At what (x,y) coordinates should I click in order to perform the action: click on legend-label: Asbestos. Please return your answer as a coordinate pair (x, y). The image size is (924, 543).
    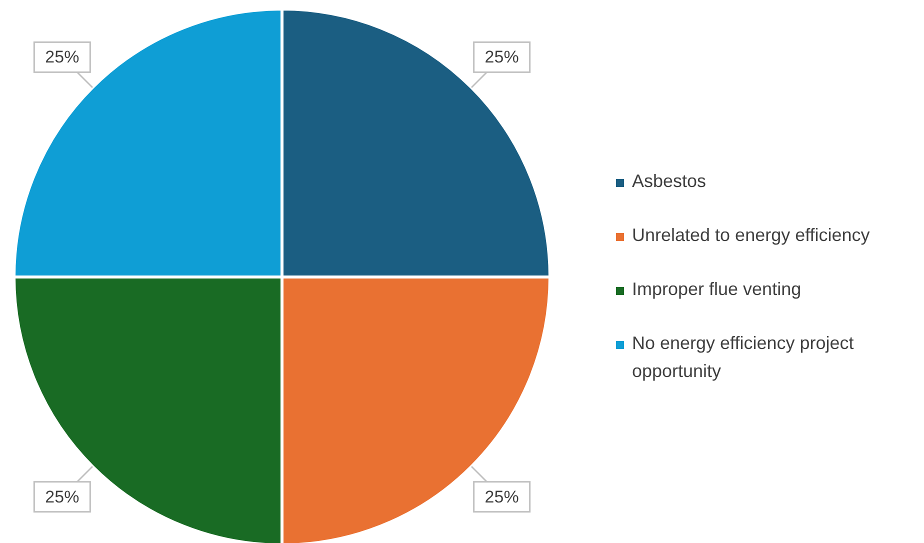
    Looking at the image, I should click on (669, 181).